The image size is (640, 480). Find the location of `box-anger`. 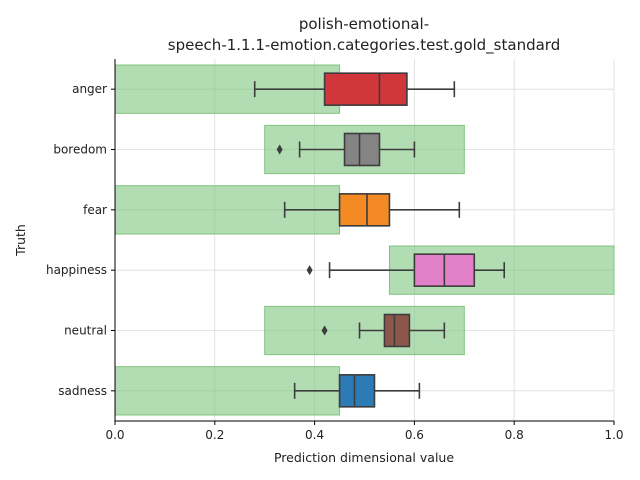

box-anger is located at coordinates (365, 89).